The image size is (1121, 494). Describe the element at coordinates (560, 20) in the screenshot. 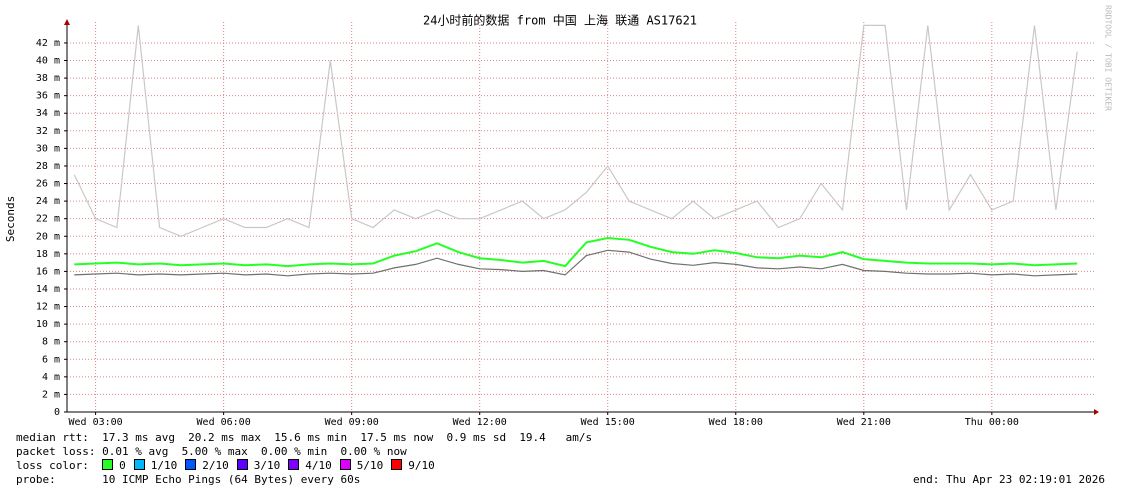

I see `chart-title: 24小时前的数据 from 中国 上海 联通 AS17621` at that location.